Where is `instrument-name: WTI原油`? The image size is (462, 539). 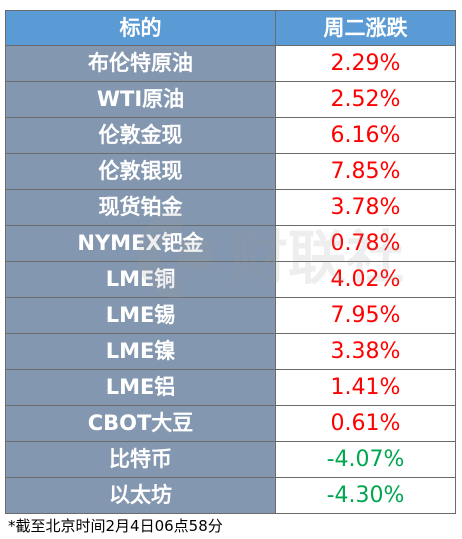 instrument-name: WTI原油 is located at coordinates (140, 99).